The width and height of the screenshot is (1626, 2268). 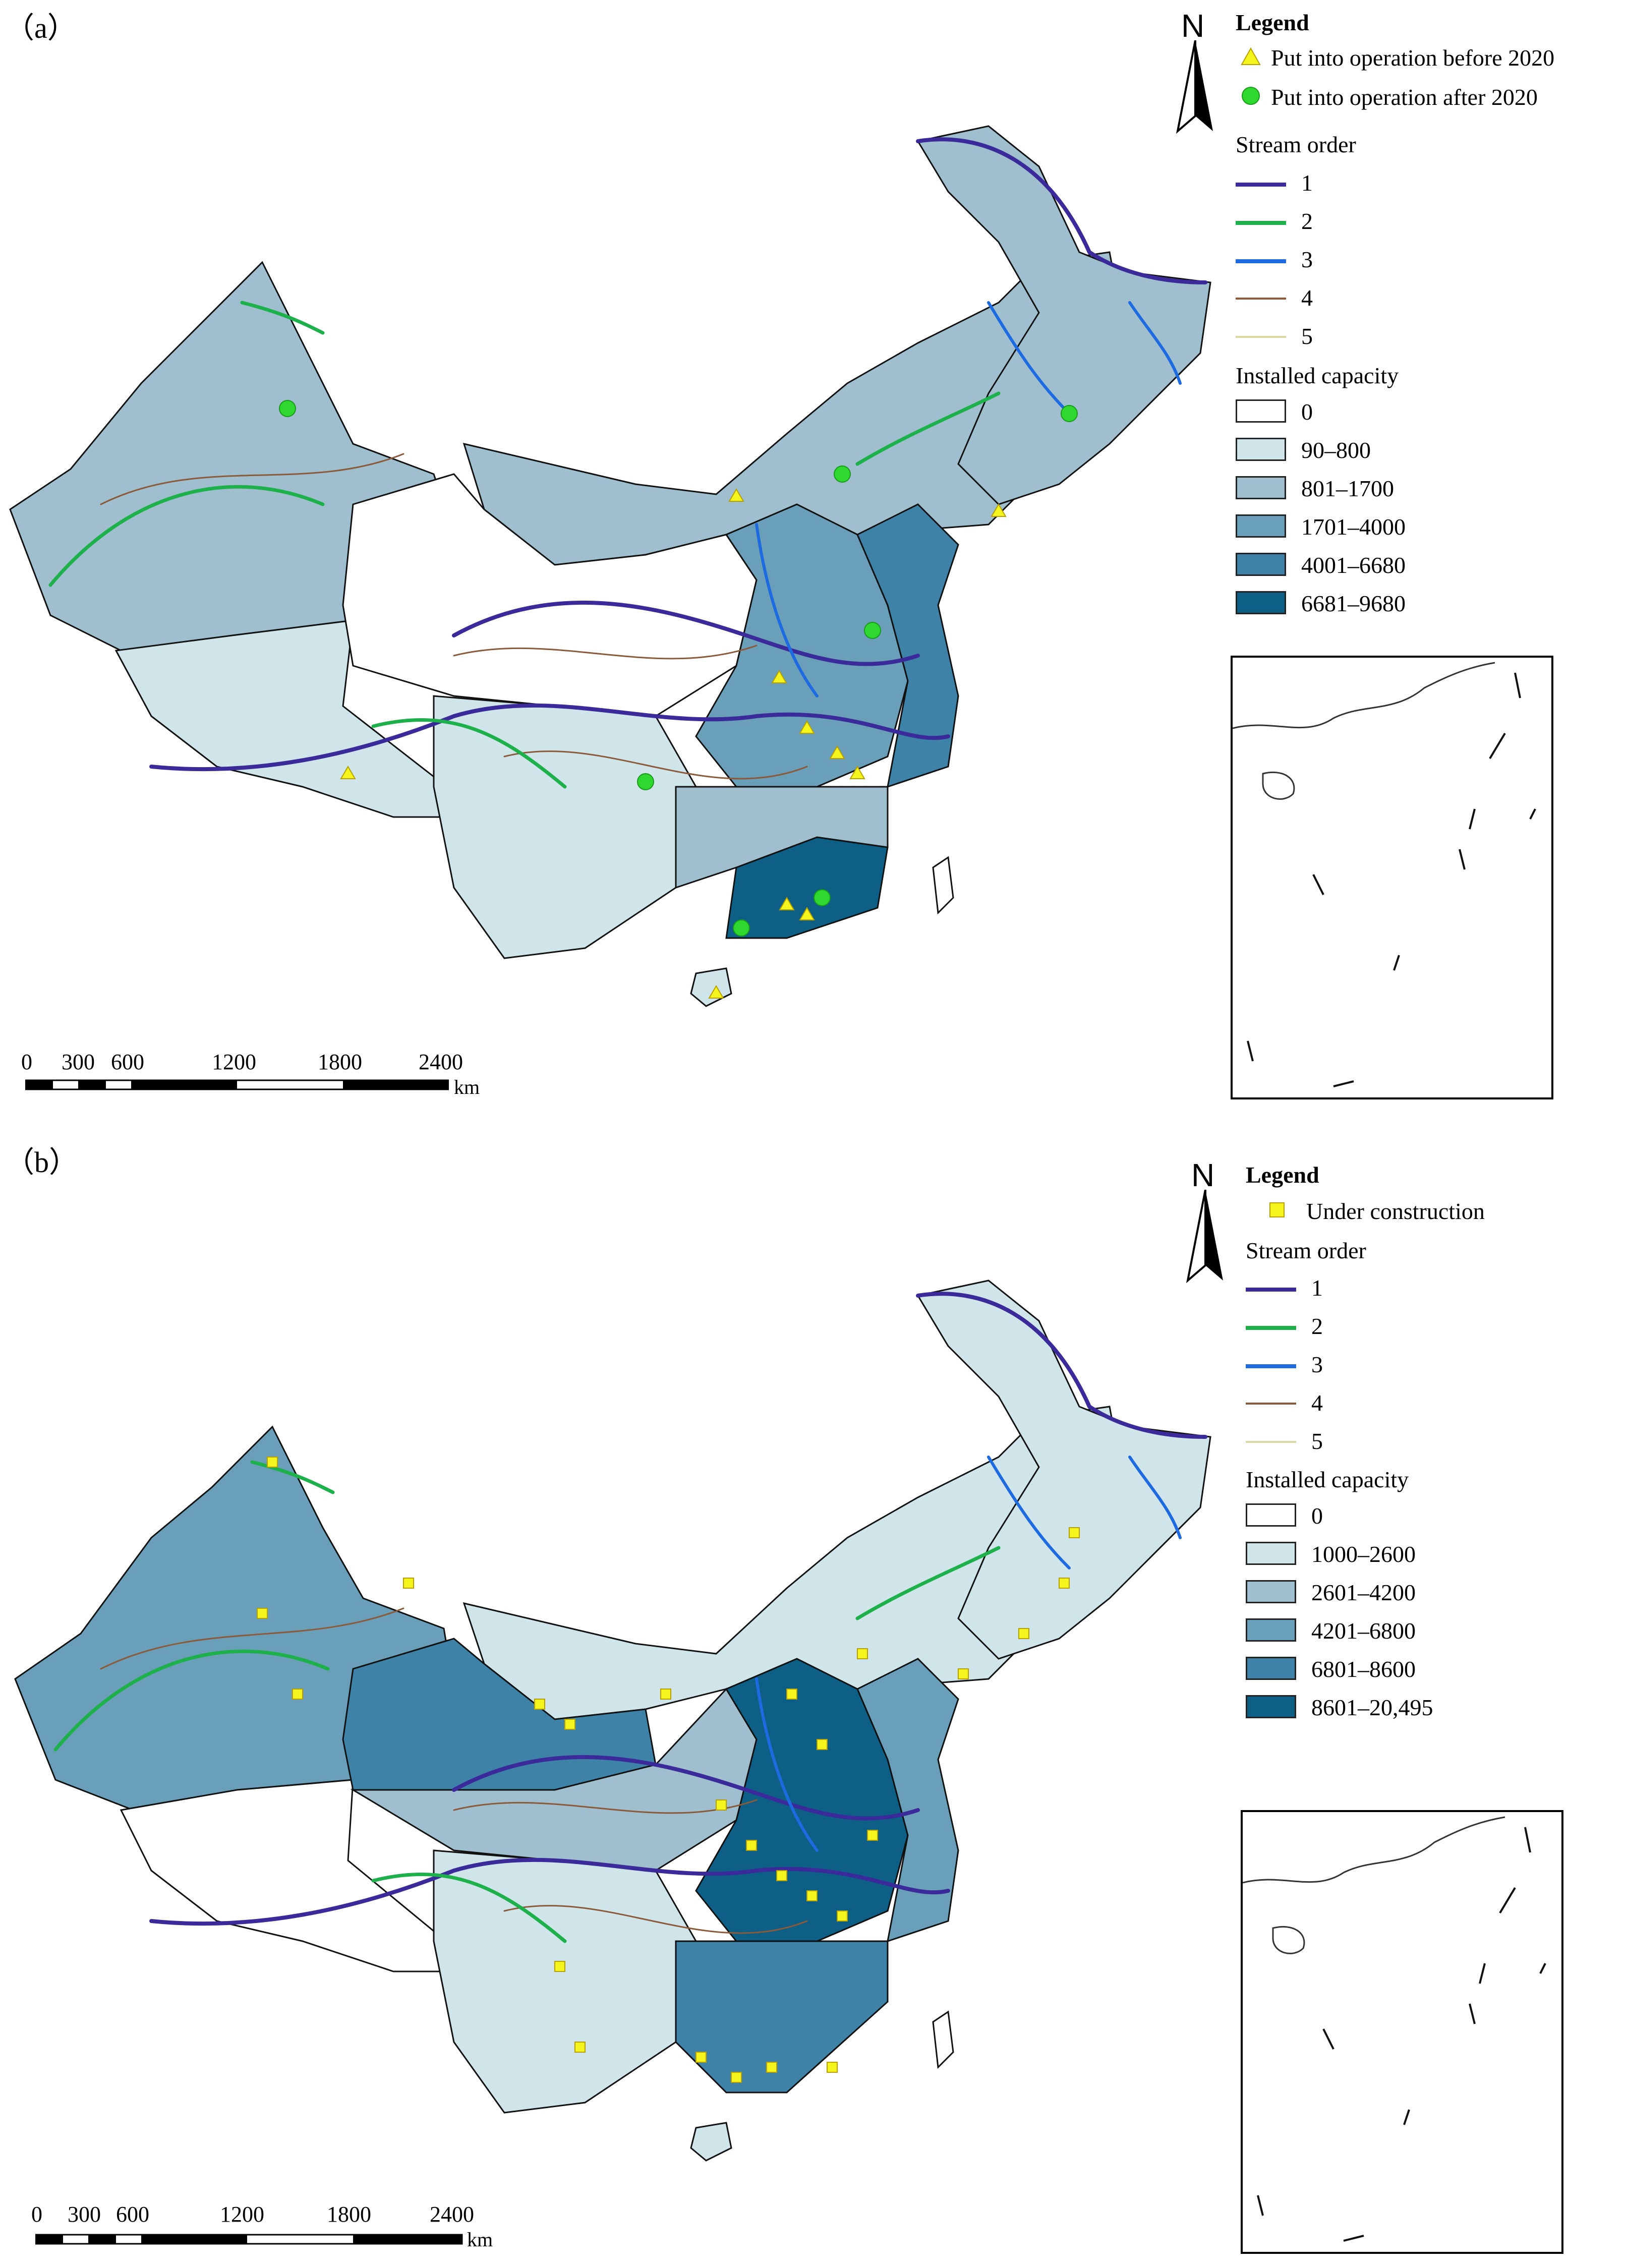 What do you see at coordinates (1283, 1175) in the screenshot?
I see `legend-title: Legend` at bounding box center [1283, 1175].